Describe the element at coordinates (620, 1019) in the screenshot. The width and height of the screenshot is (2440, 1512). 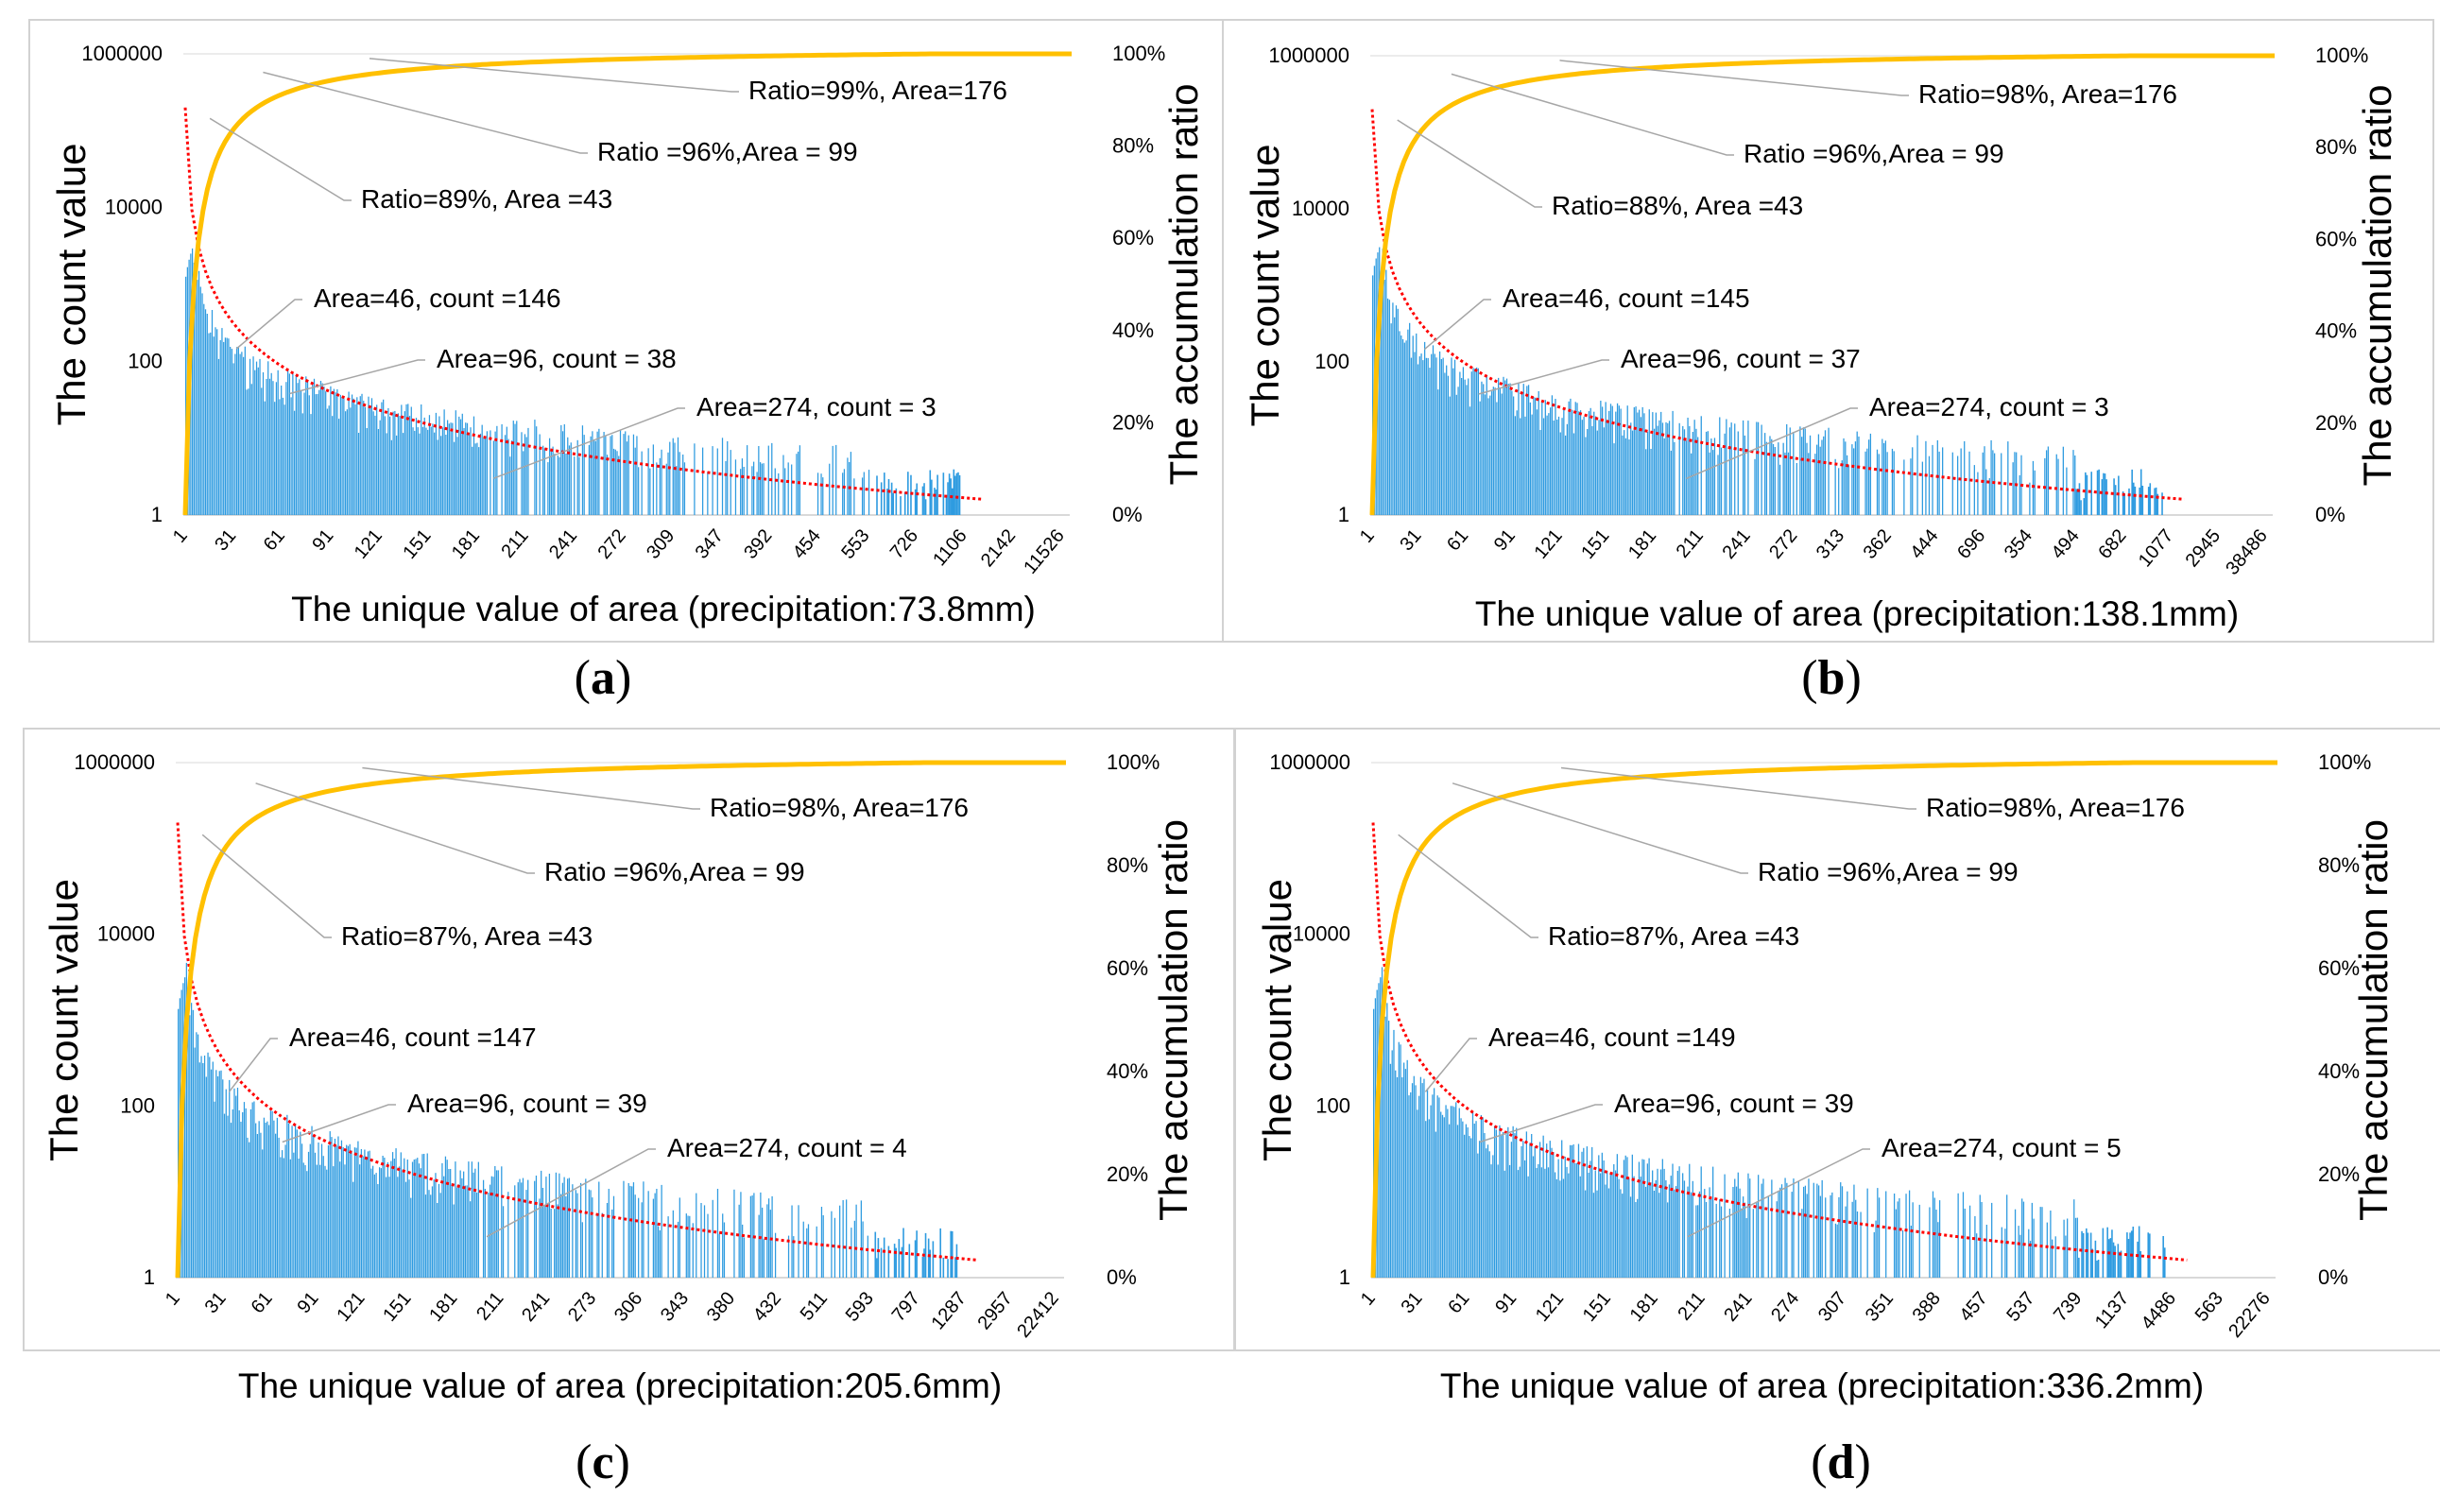
I see `accumulation-ratio-line` at that location.